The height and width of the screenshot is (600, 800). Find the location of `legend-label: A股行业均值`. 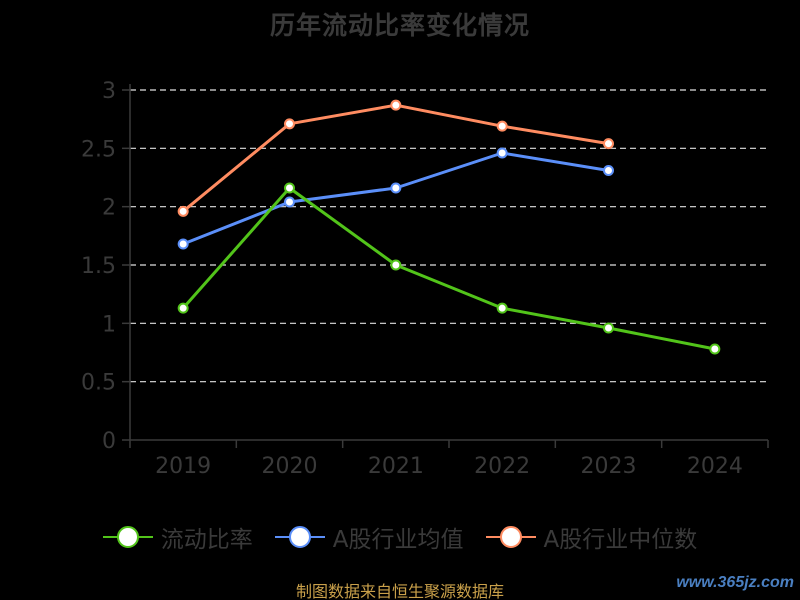

legend-label: A股行业均值 is located at coordinates (398, 540).